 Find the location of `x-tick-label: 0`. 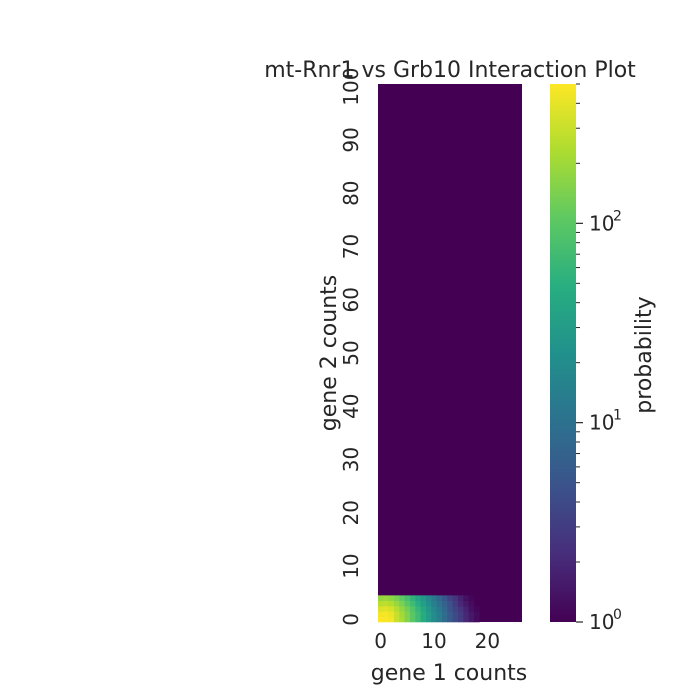

x-tick-label: 0 is located at coordinates (380, 641).